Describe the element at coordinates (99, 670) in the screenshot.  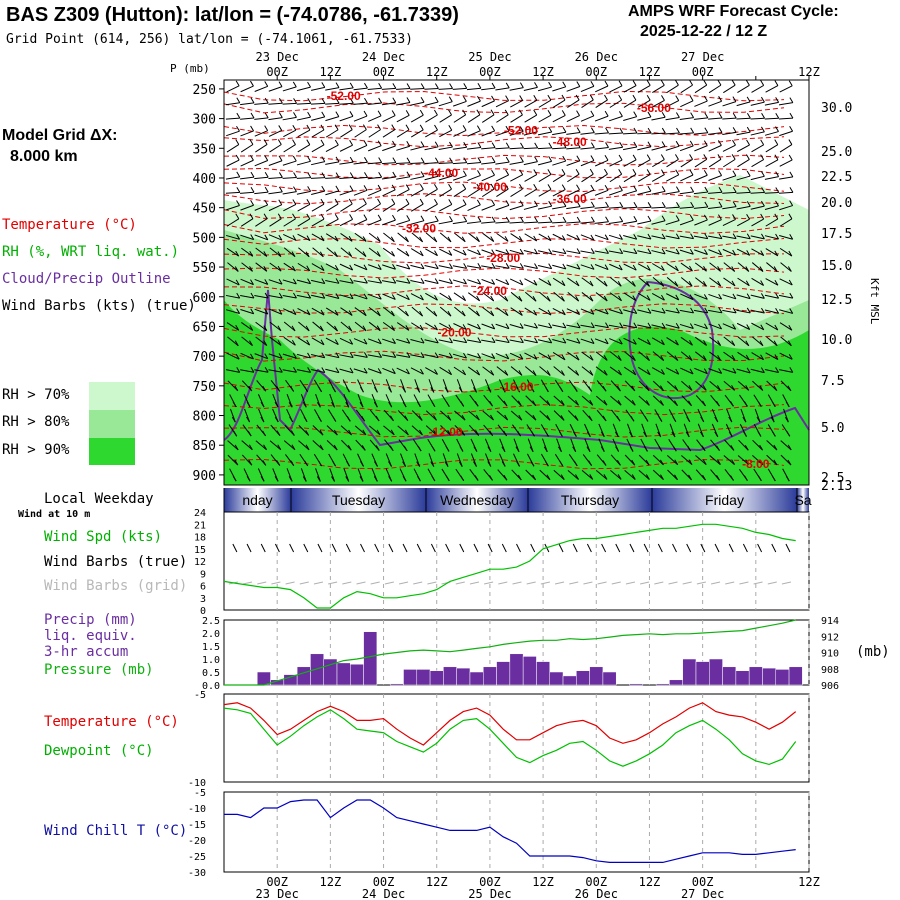
I see `pressure-legend: Pressure (mb)` at that location.